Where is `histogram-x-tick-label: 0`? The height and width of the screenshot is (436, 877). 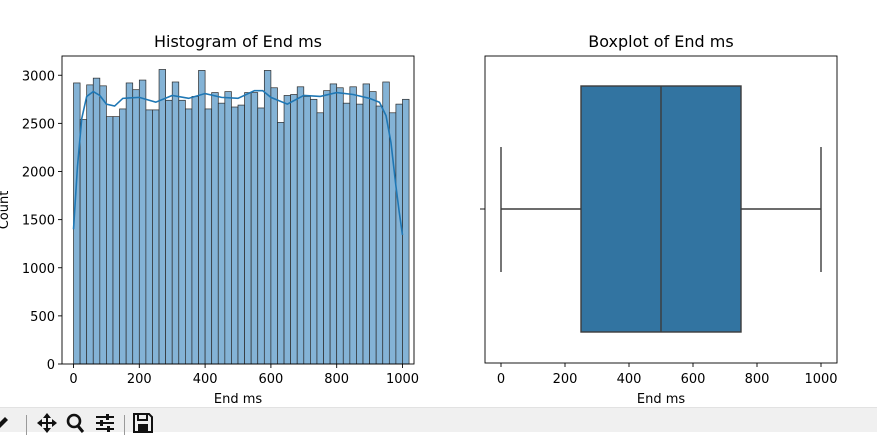
histogram-x-tick-label: 0 is located at coordinates (73, 379).